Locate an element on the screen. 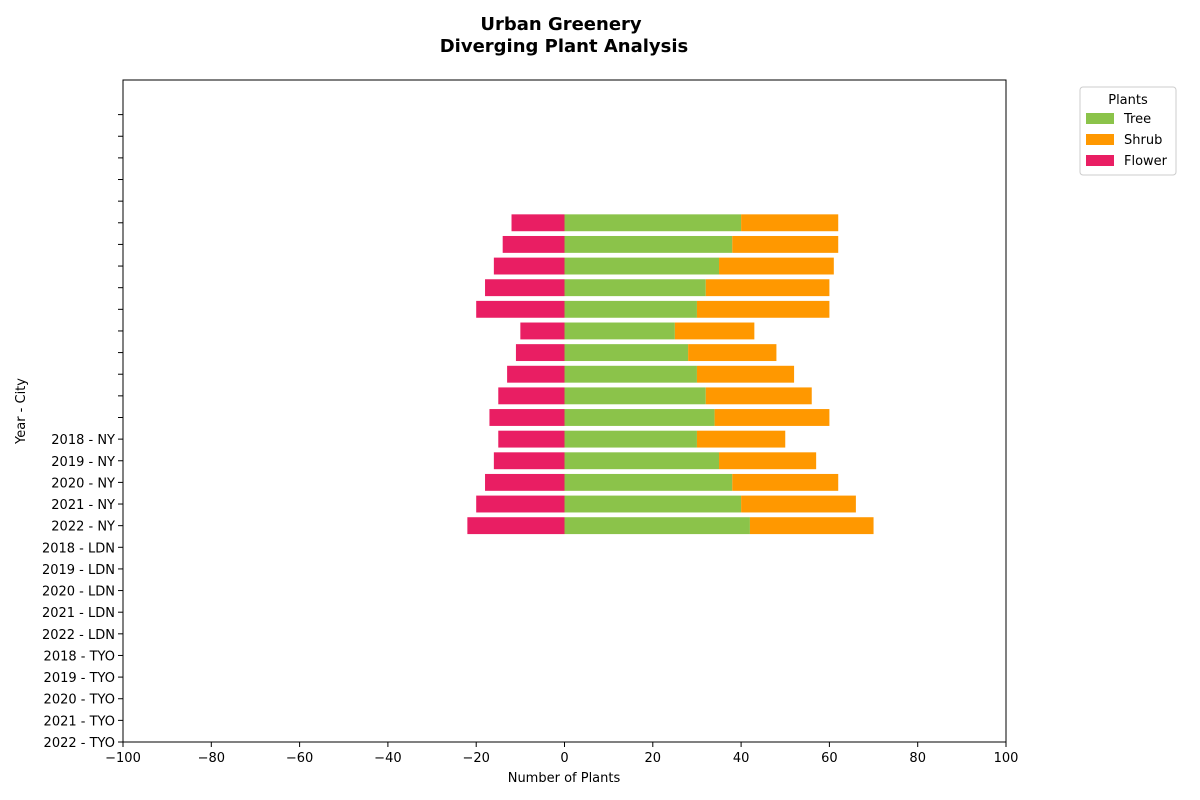  y-tick-label: 2018 - TYO is located at coordinates (79, 656).